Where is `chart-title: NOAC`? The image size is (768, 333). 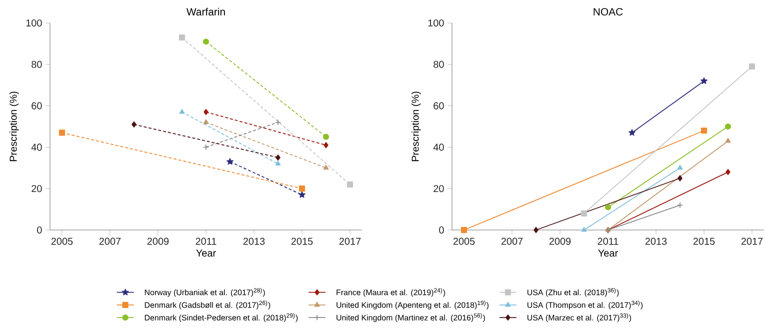
chart-title: NOAC is located at coordinates (608, 12).